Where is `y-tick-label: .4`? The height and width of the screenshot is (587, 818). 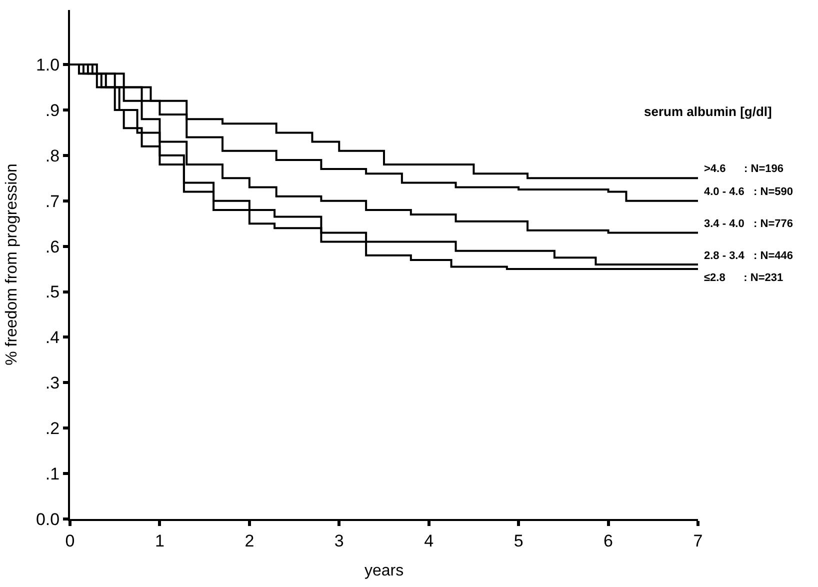
y-tick-label: .4 is located at coordinates (52, 338).